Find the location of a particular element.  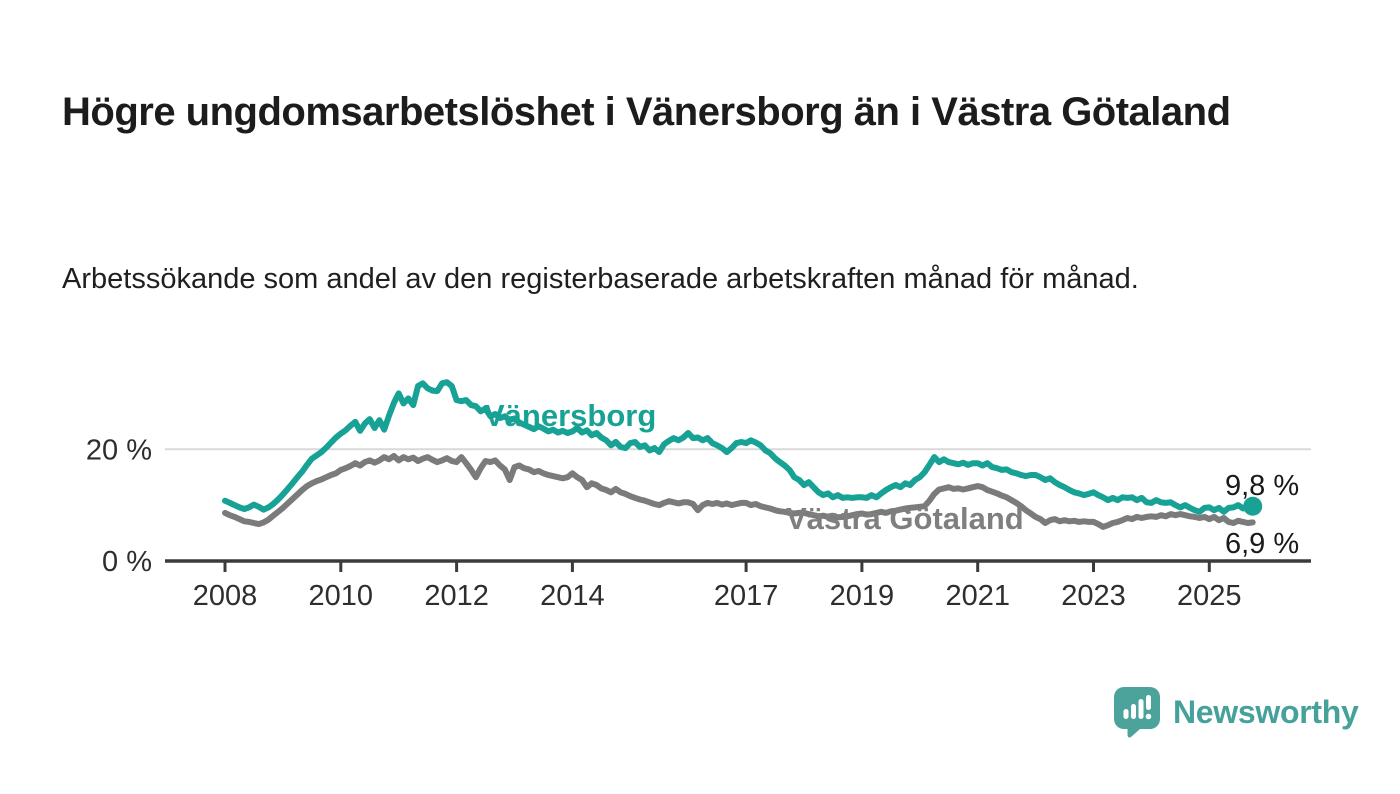

x-tick-label-2012: 2012 is located at coordinates (456, 596).